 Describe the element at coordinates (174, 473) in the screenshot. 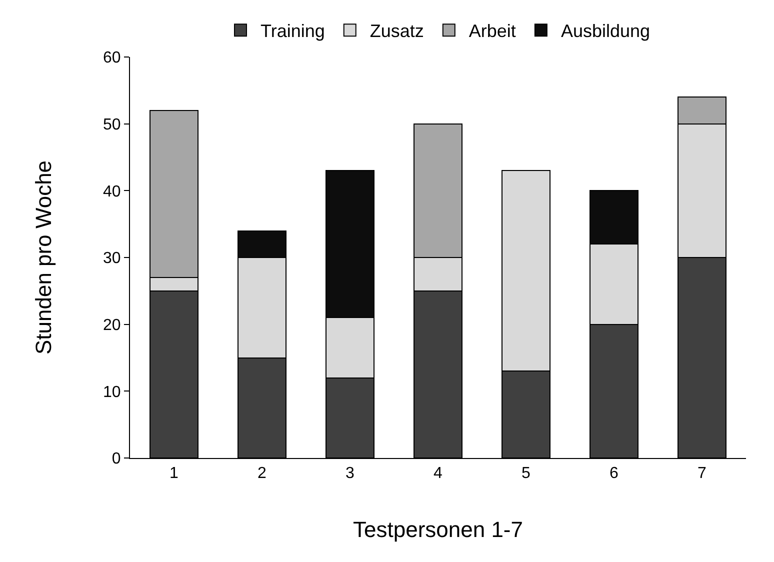

I see `x-tick-label: 1` at that location.